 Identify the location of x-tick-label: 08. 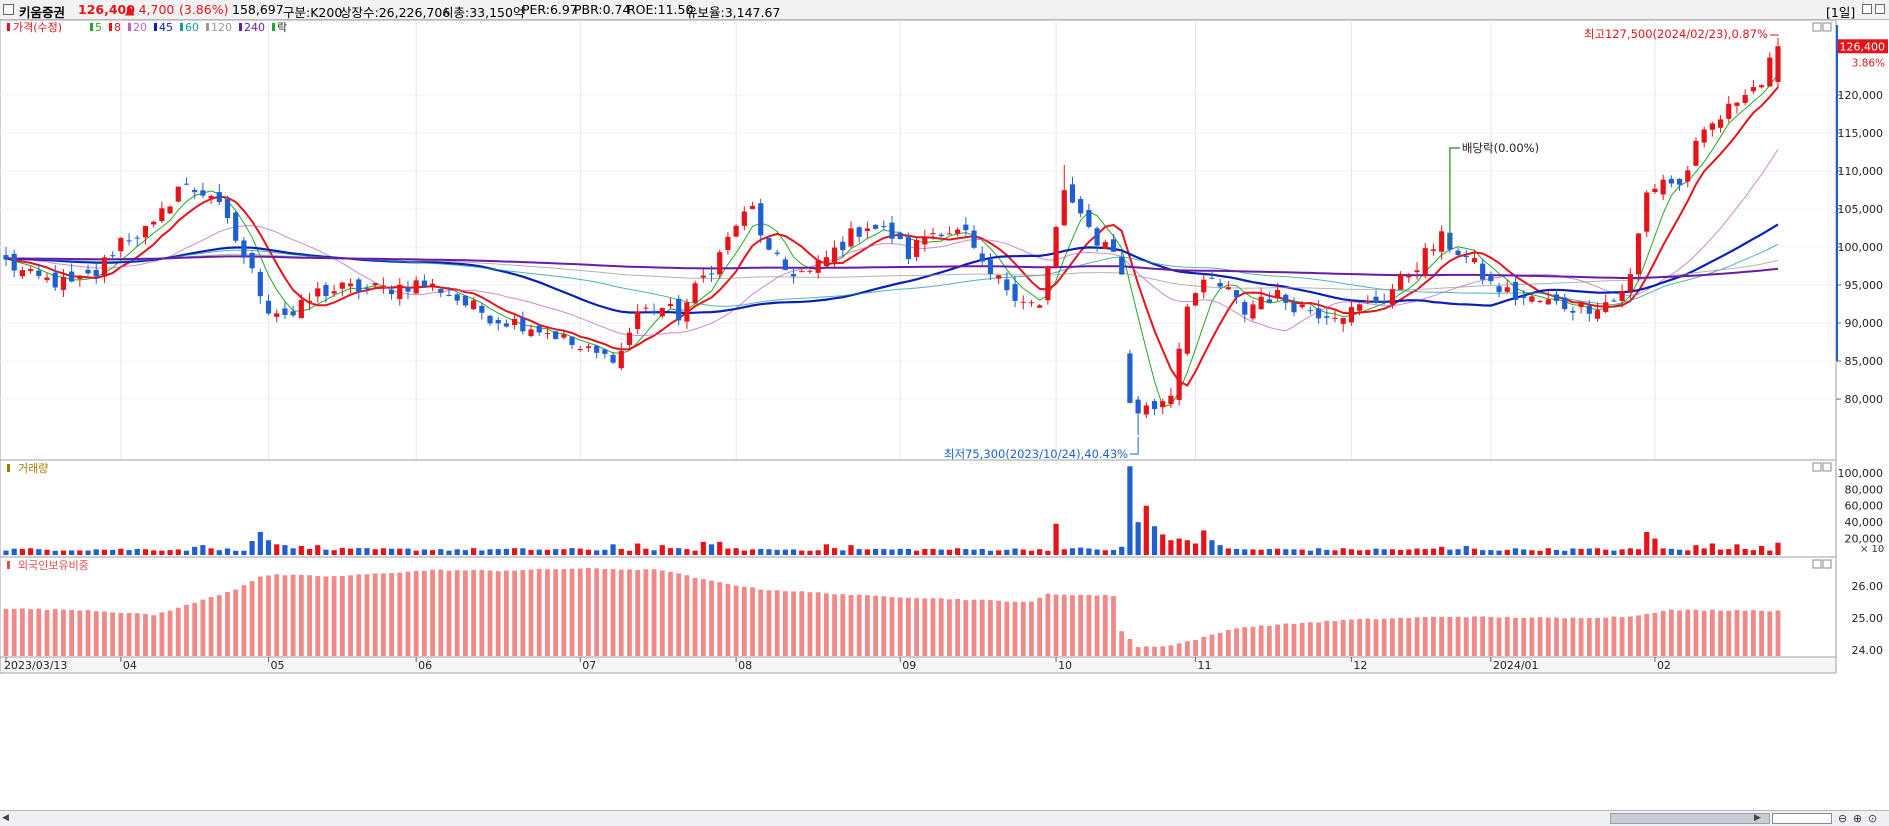
(745, 665).